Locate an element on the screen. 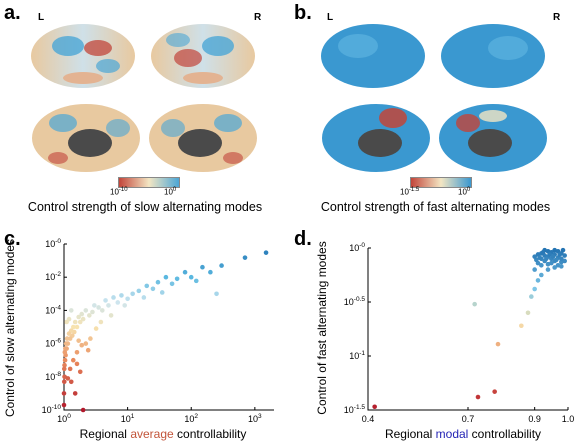  chart-c-ylabel: Control of slow alternating modes is located at coordinates (10, 328).